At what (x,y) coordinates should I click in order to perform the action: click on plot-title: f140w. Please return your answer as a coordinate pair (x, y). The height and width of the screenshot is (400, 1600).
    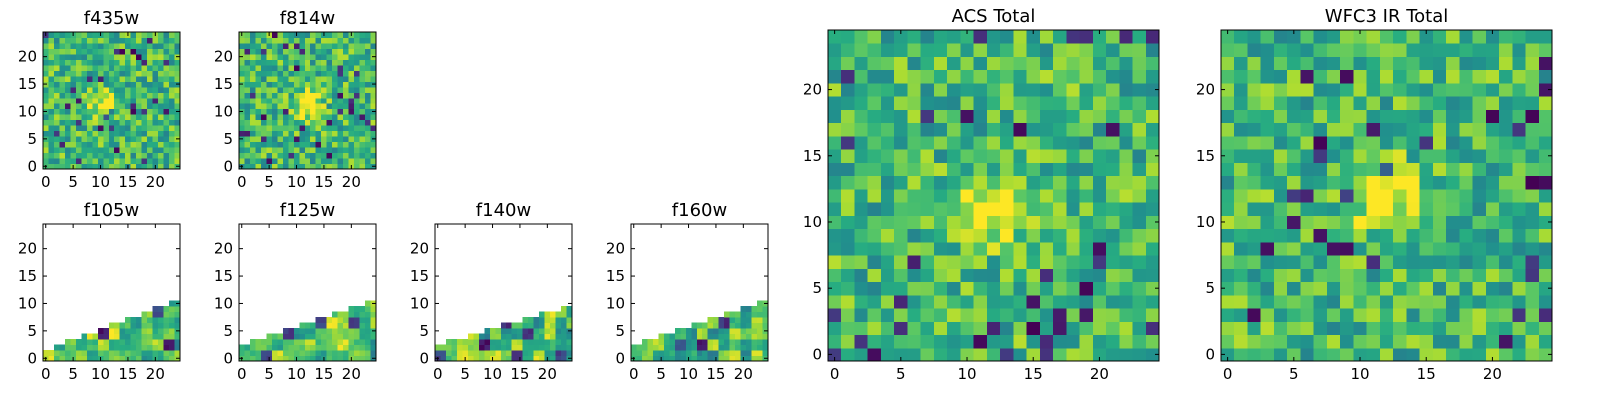
    Looking at the image, I should click on (503, 210).